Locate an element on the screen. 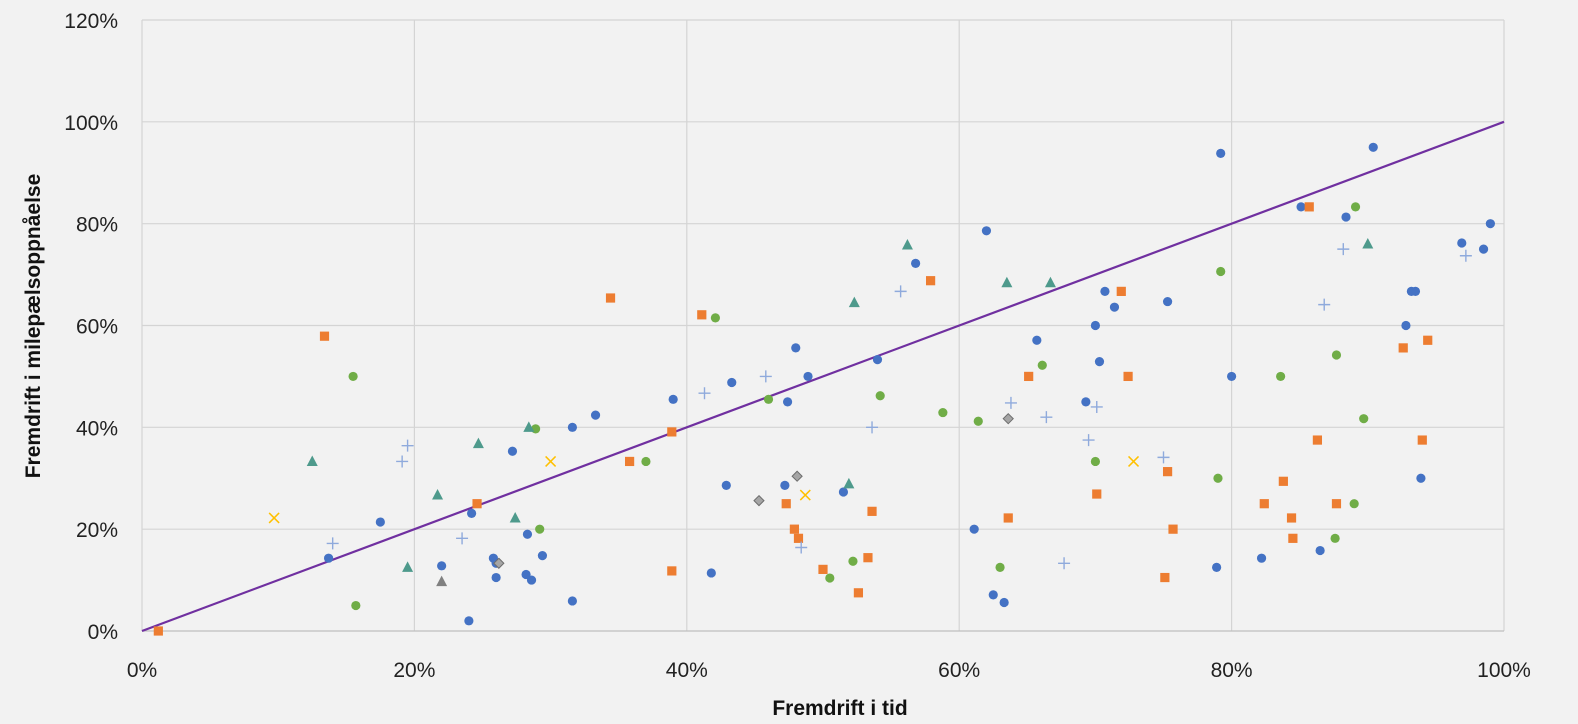  y-tick-label: 100% is located at coordinates (91, 123).